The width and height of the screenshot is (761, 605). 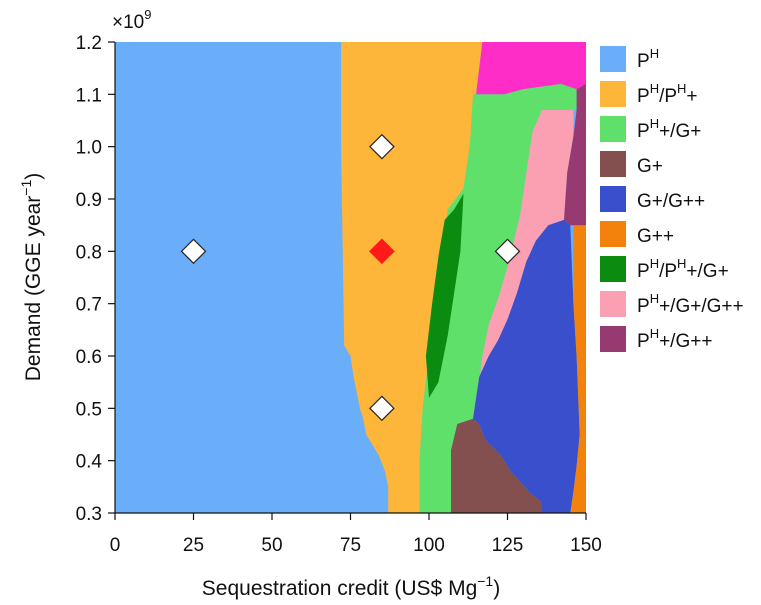 I want to click on x-axis-title-text: Sequestration credit (US$ Mg−1), so click(x=351, y=586).